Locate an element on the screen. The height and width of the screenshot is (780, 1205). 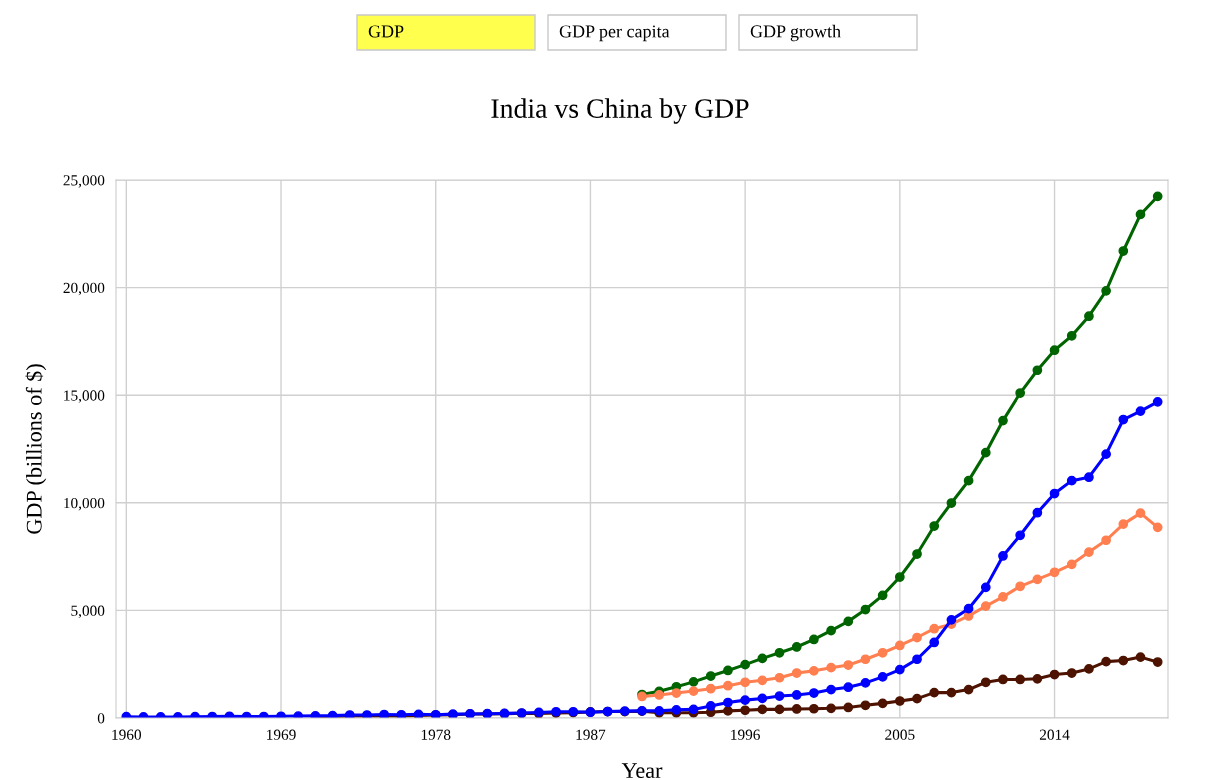
y-tick-label: 15,000 is located at coordinates (84, 396).